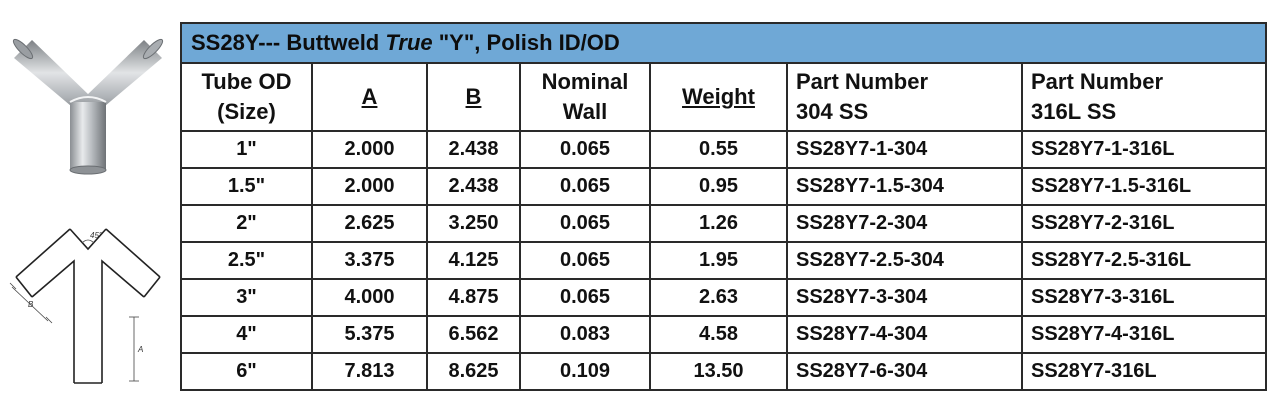 This screenshot has width=1280, height=406. Describe the element at coordinates (904, 297) in the screenshot. I see `cell-part-number-304: SS28Y7-3-304` at that location.